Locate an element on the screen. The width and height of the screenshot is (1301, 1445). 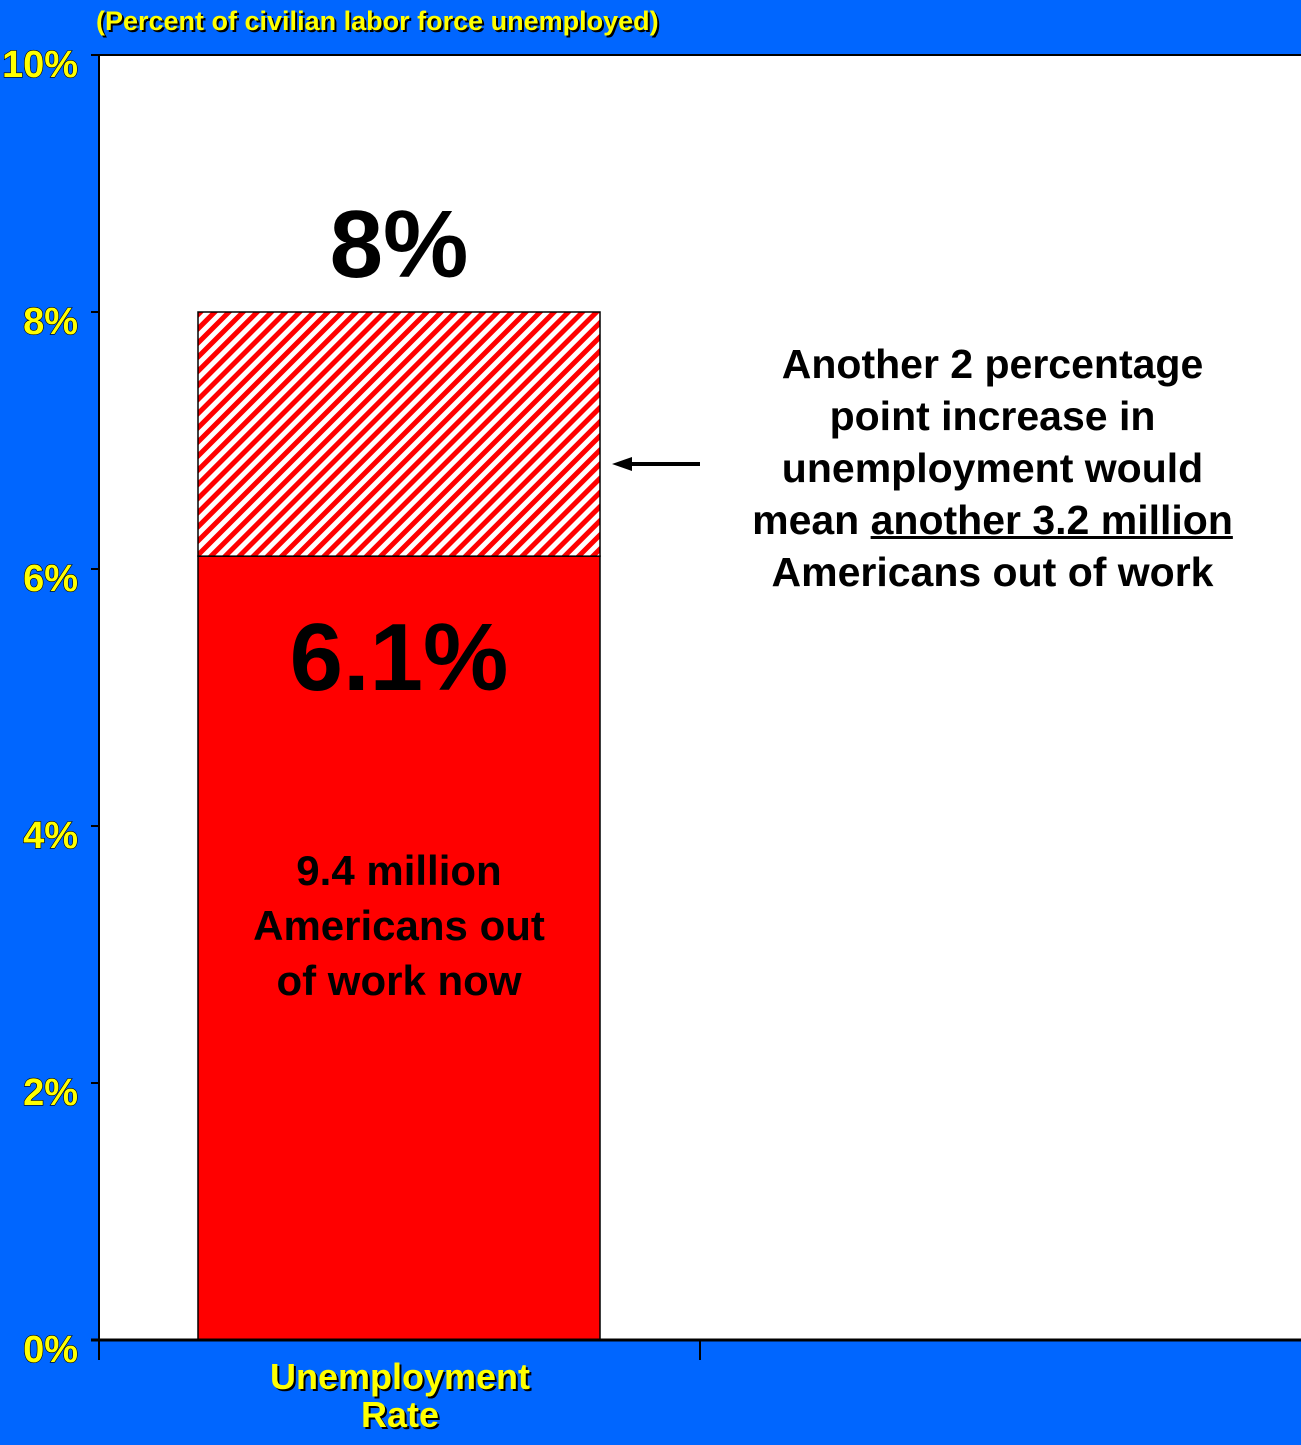
y-tick-label: 8% is located at coordinates (50, 322).